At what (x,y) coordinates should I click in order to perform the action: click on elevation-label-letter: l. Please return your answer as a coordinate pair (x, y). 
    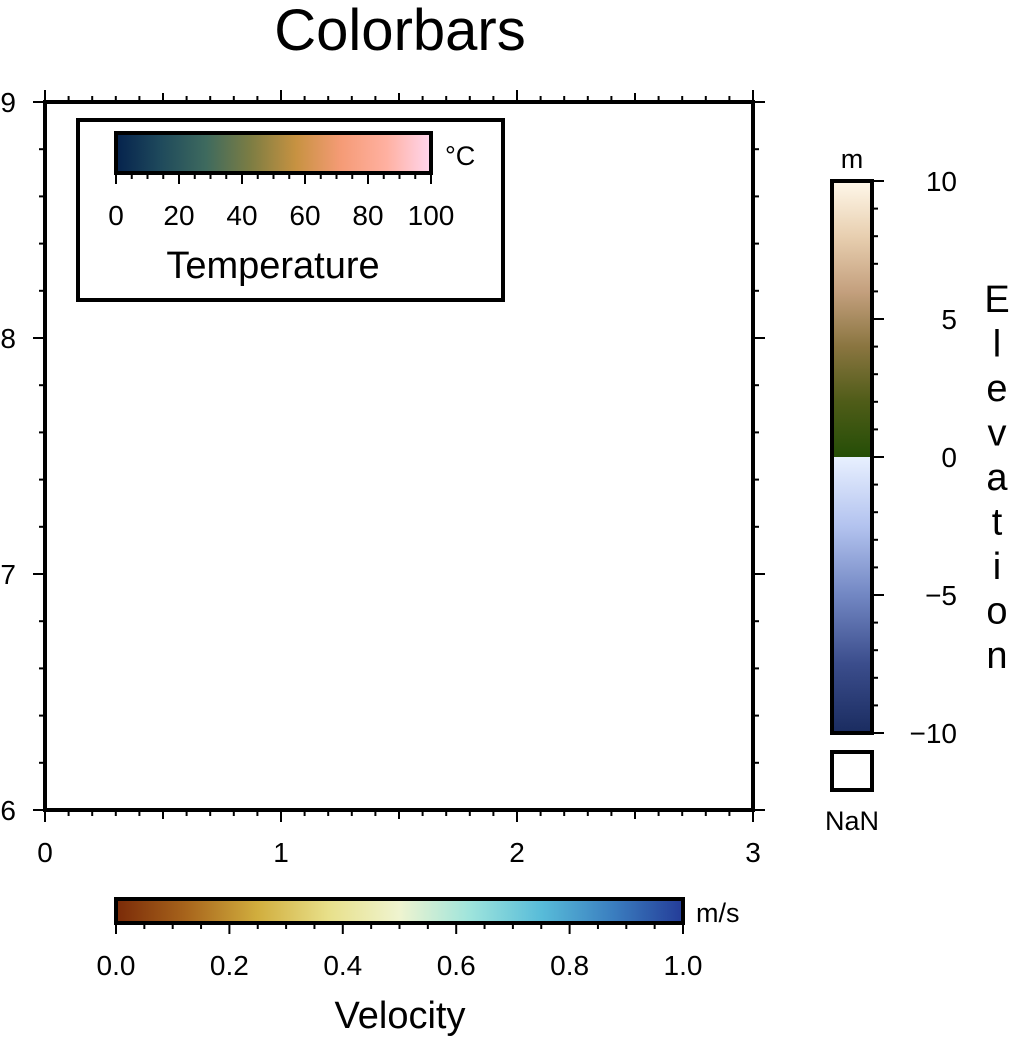
    Looking at the image, I should click on (997, 345).